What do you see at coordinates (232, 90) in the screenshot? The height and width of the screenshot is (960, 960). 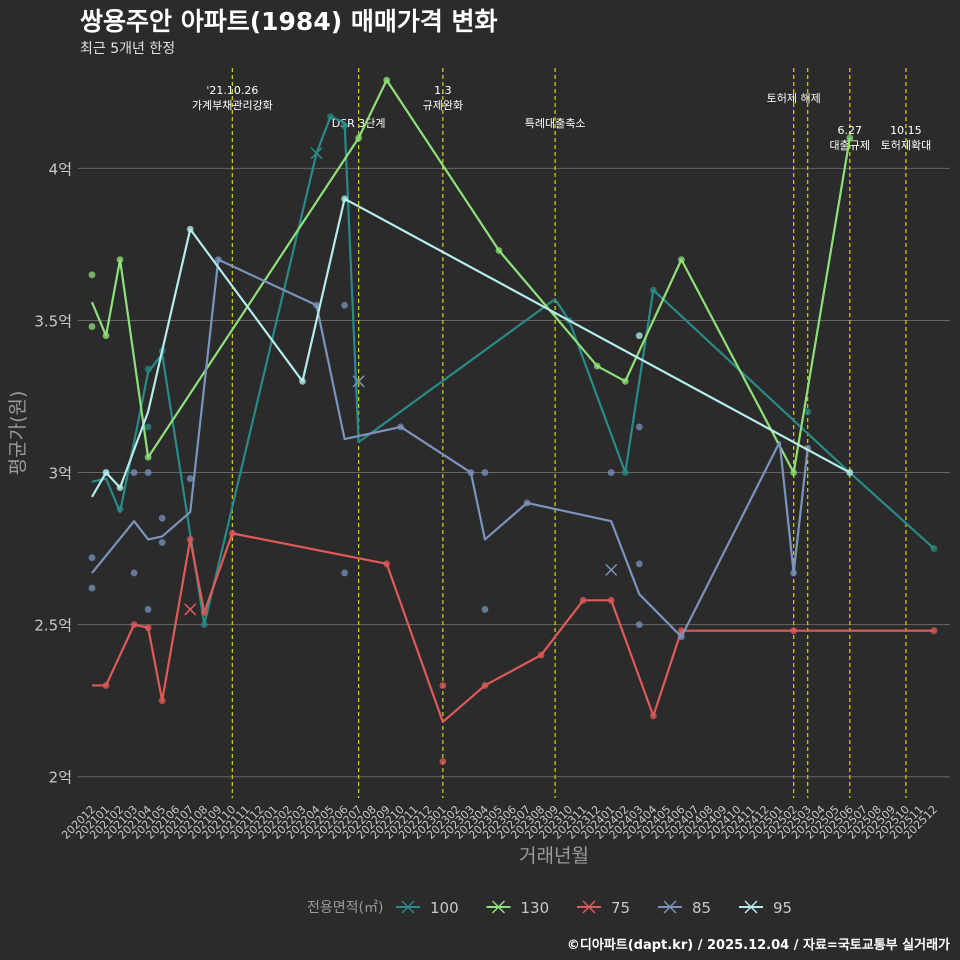 I see `event-label-line: '21.10.26` at bounding box center [232, 90].